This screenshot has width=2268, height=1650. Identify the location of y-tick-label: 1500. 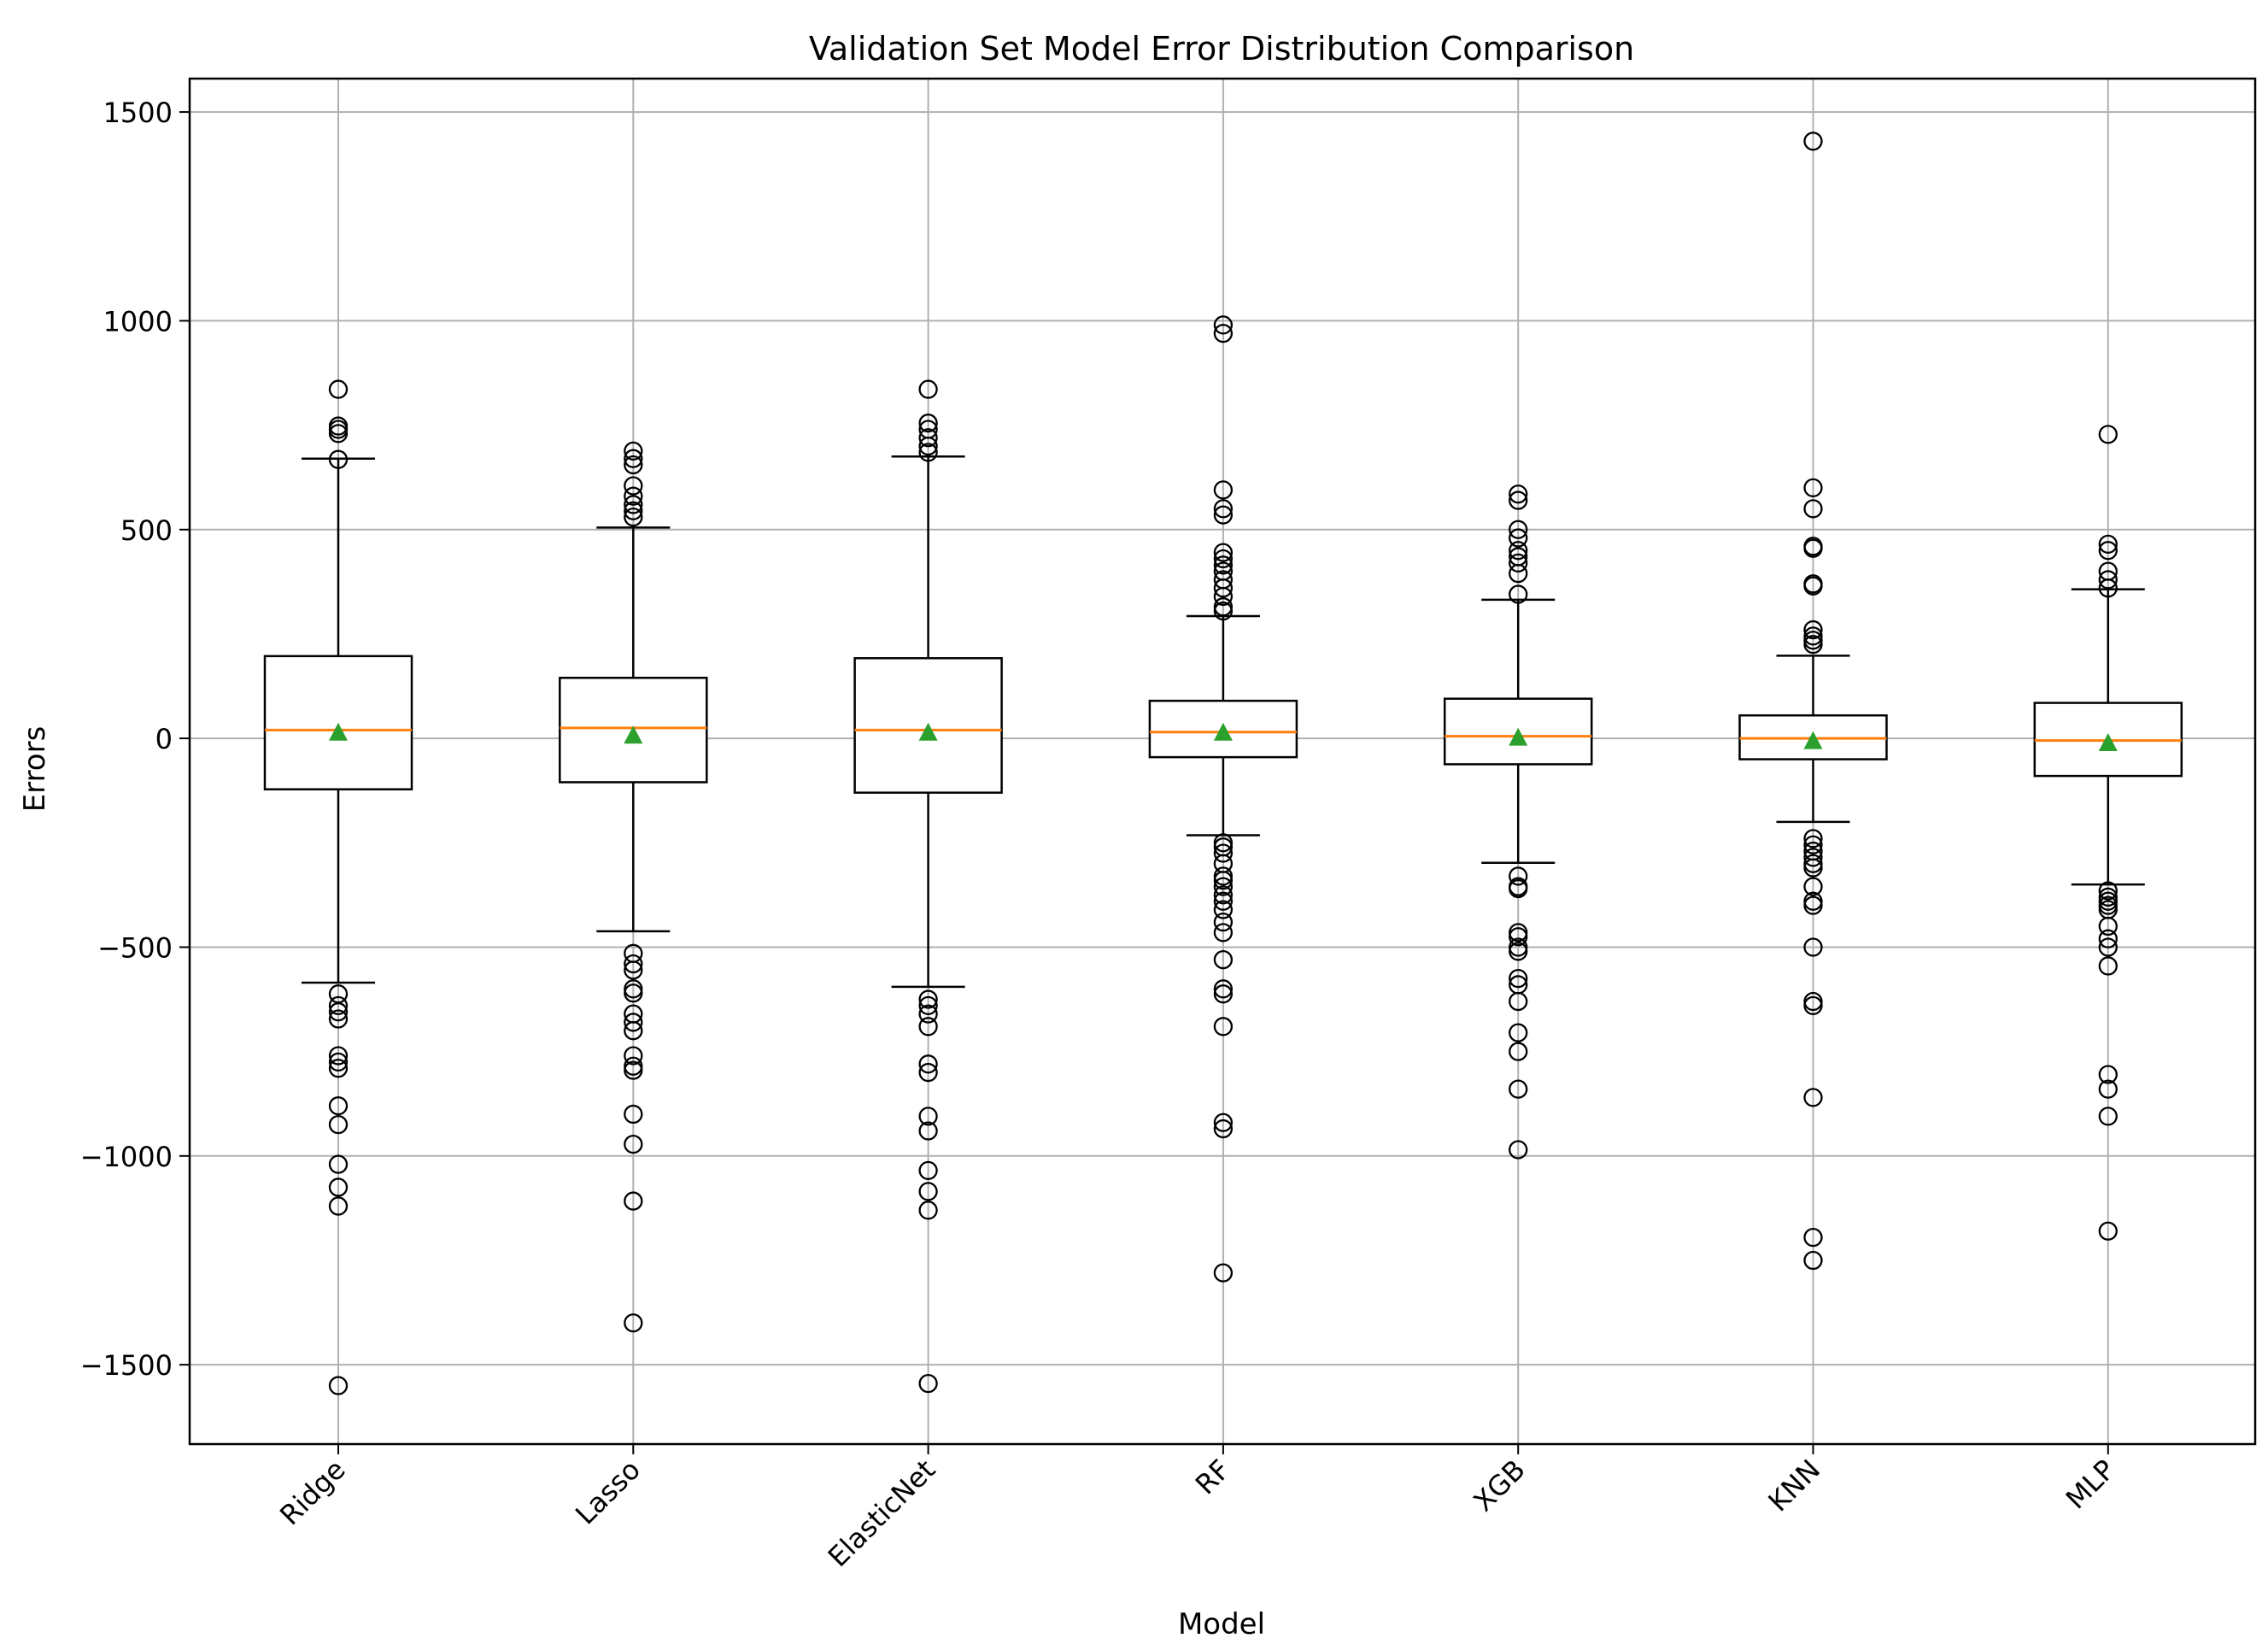
(138, 113).